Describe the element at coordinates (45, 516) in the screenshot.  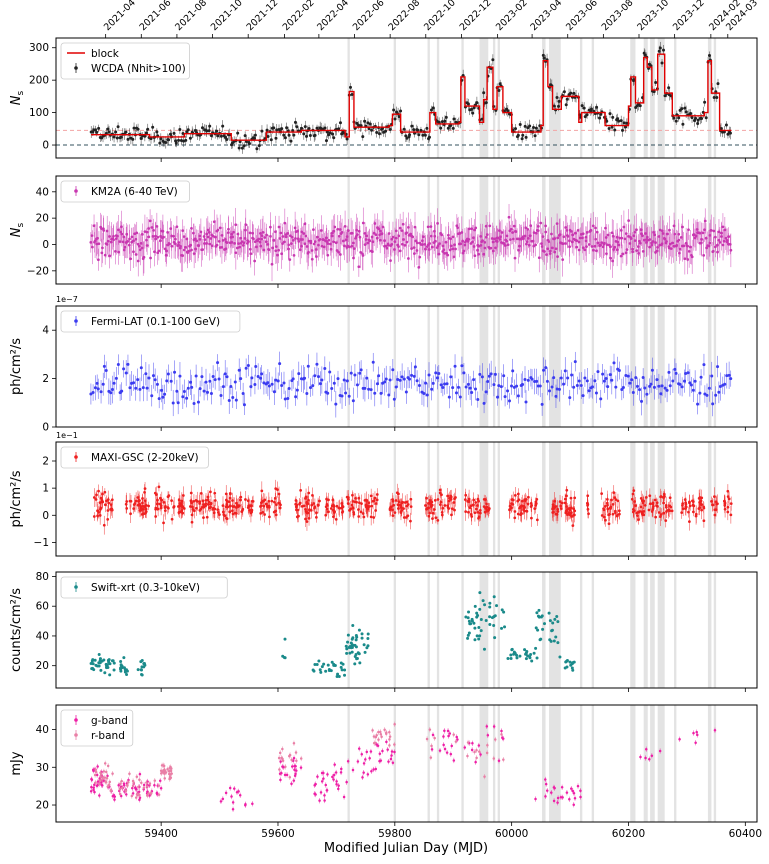
I see `y-tick-label: 0` at that location.